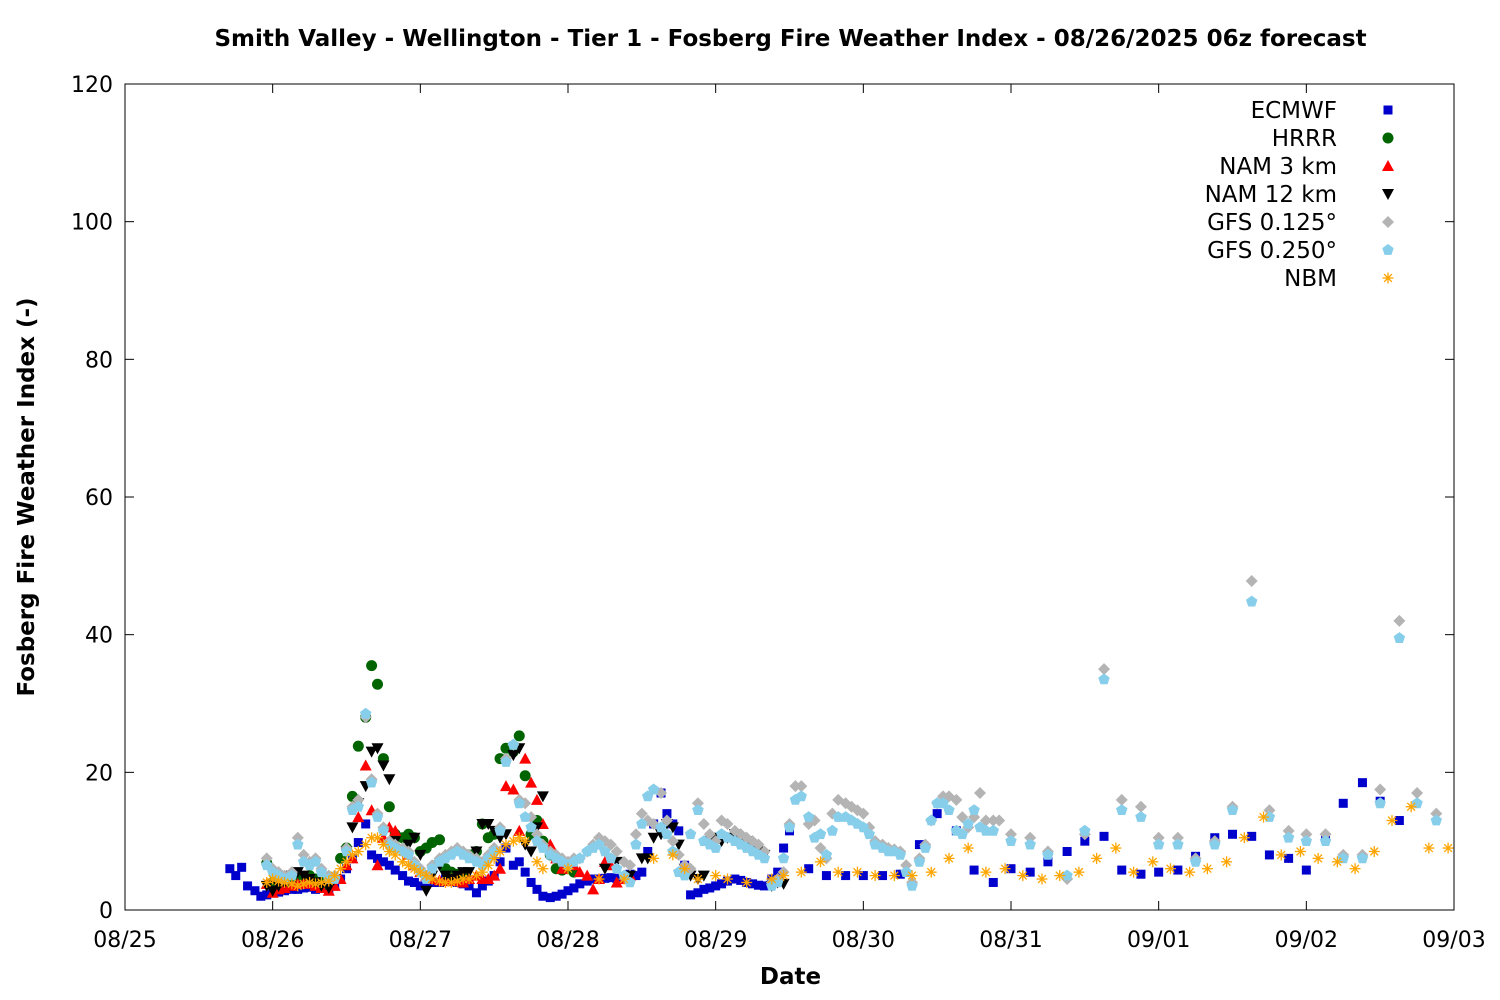  What do you see at coordinates (1278, 167) in the screenshot?
I see `legend-label-nam-3-km: NAM 3 km` at bounding box center [1278, 167].